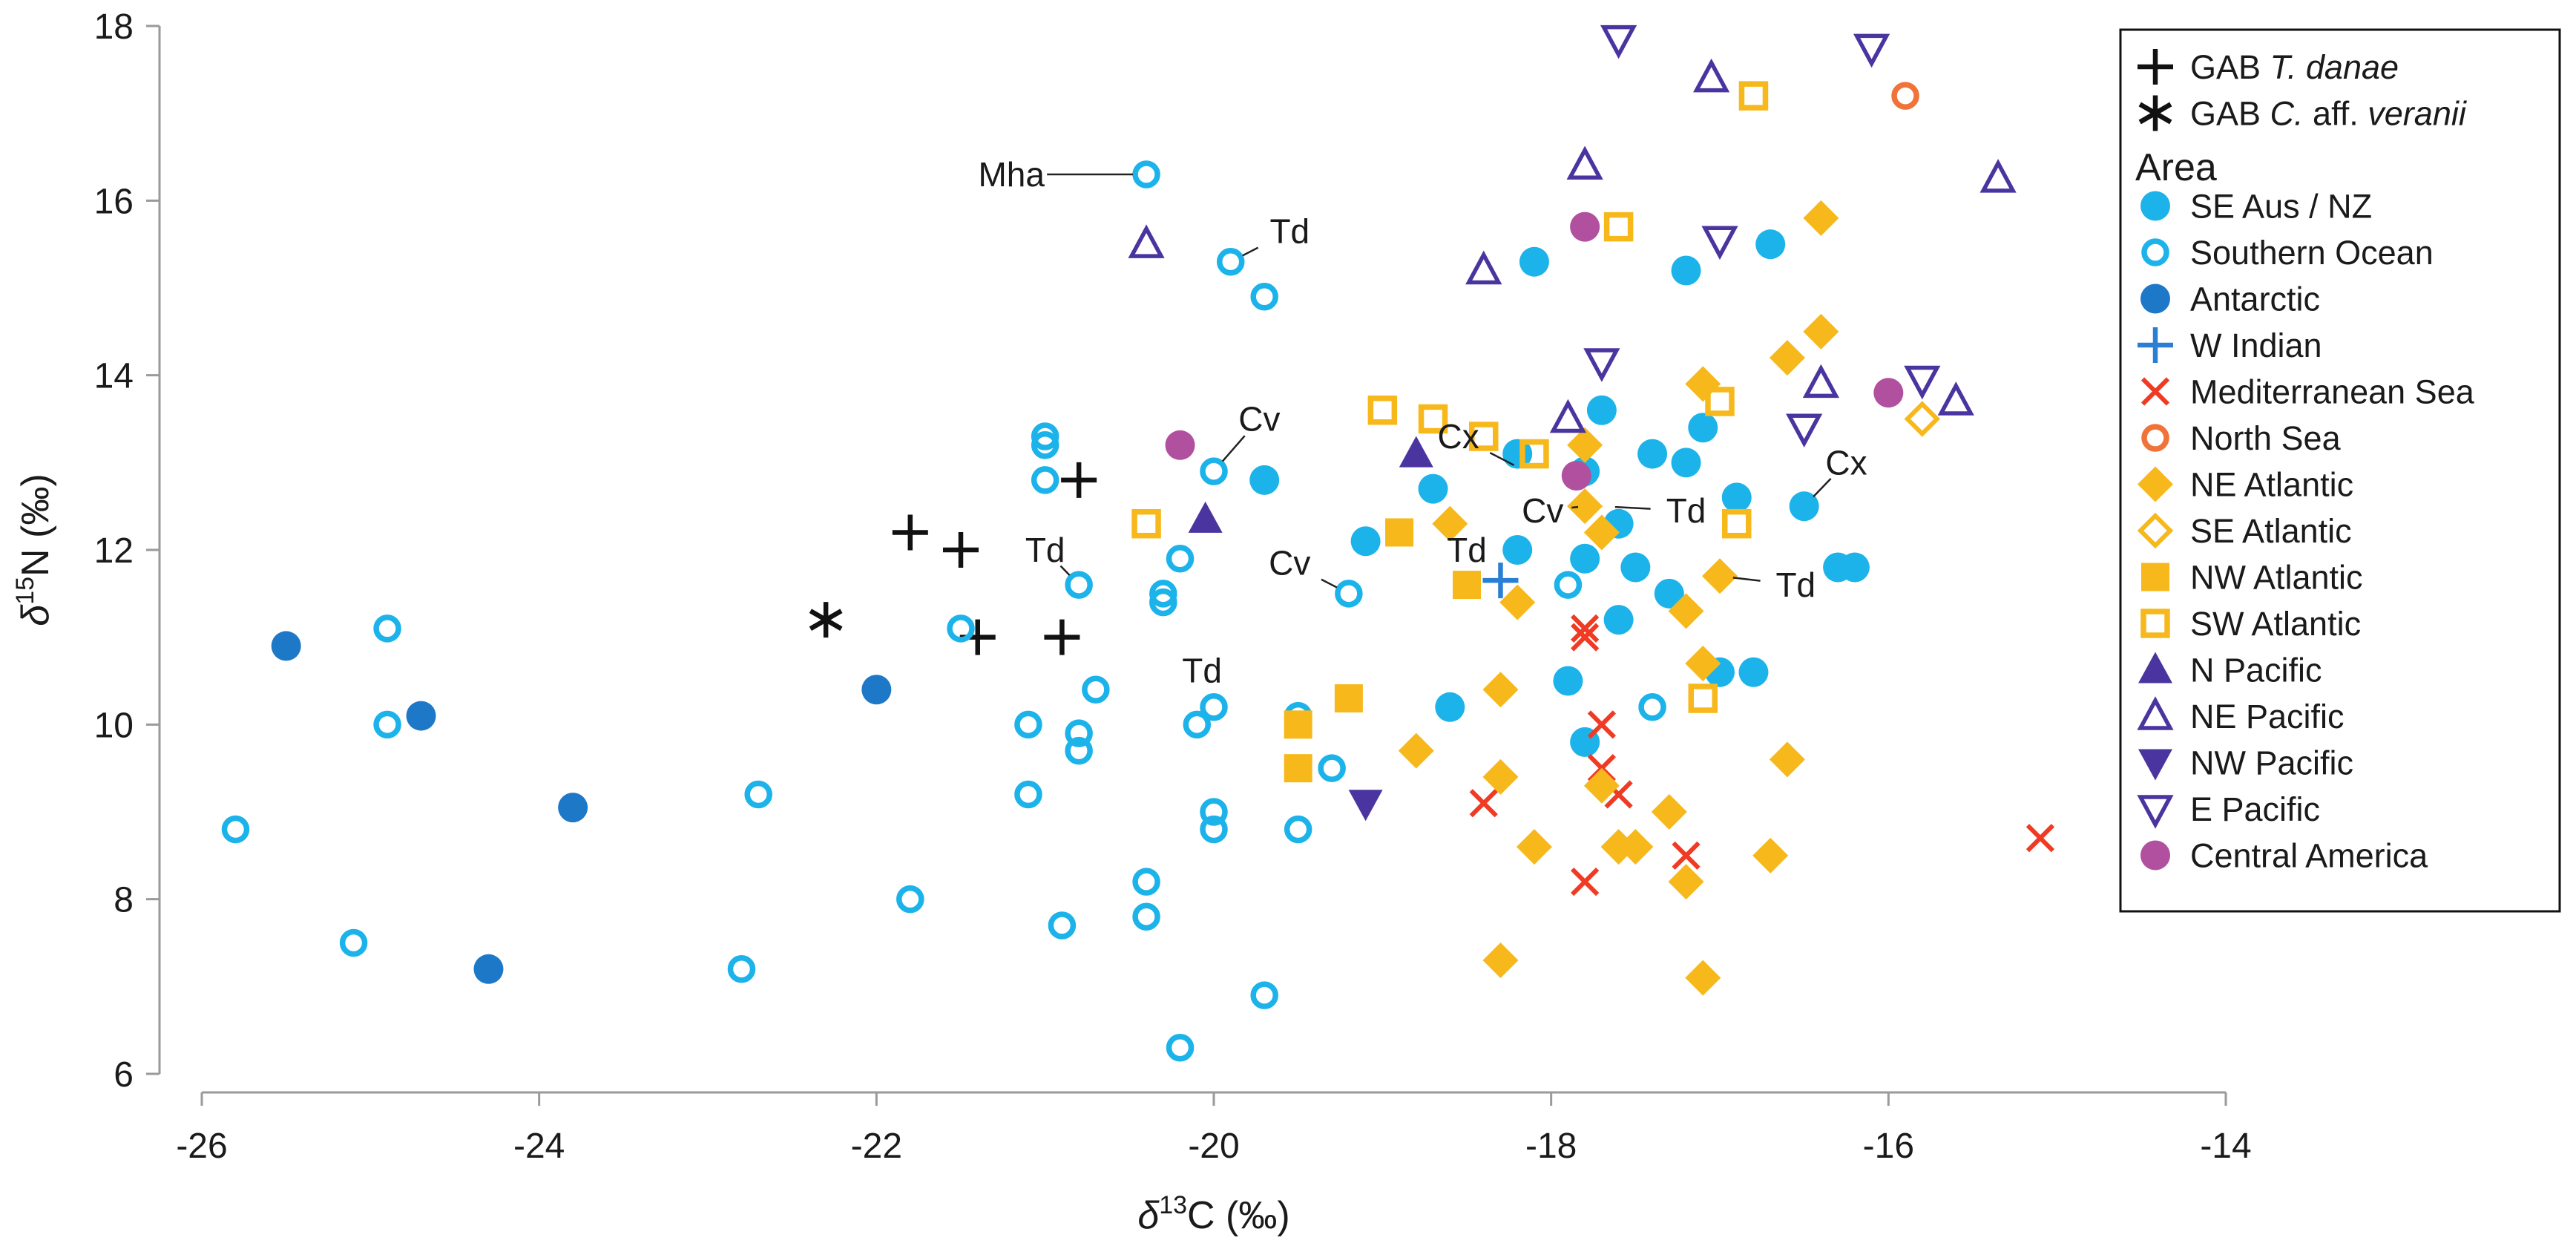 The width and height of the screenshot is (2576, 1249). Describe the element at coordinates (2256, 670) in the screenshot. I see `legend-label: N Pacific` at that location.